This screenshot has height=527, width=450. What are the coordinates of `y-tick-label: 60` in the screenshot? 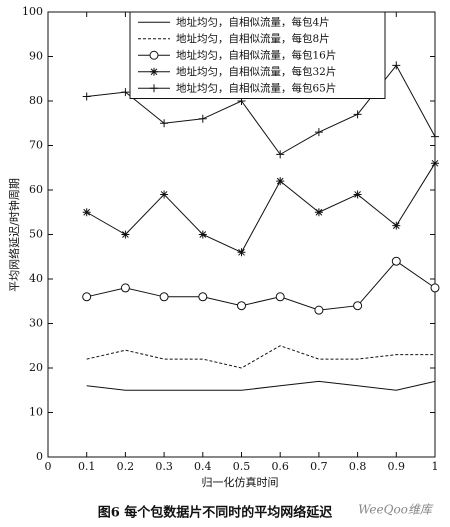 It's located at (36, 189).